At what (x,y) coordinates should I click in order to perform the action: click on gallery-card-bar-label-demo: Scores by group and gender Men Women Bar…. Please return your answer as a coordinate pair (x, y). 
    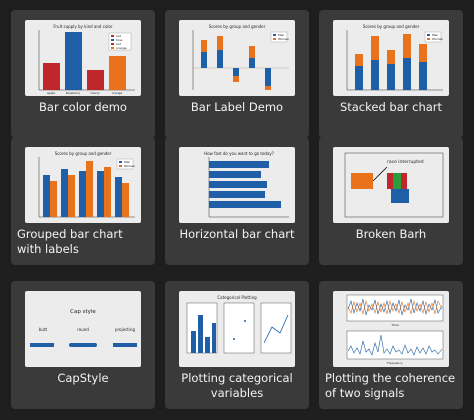
    Looking at the image, I should click on (237, 74).